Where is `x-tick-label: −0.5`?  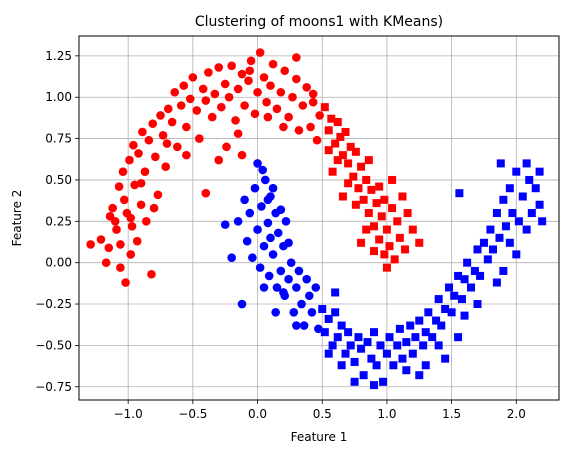 x-tick-label: −0.5 is located at coordinates (192, 414).